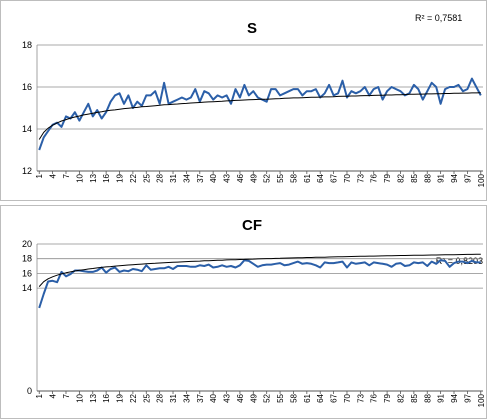 The image size is (487, 419). I want to click on x-tick-label-cf-19: 19, so click(120, 397).